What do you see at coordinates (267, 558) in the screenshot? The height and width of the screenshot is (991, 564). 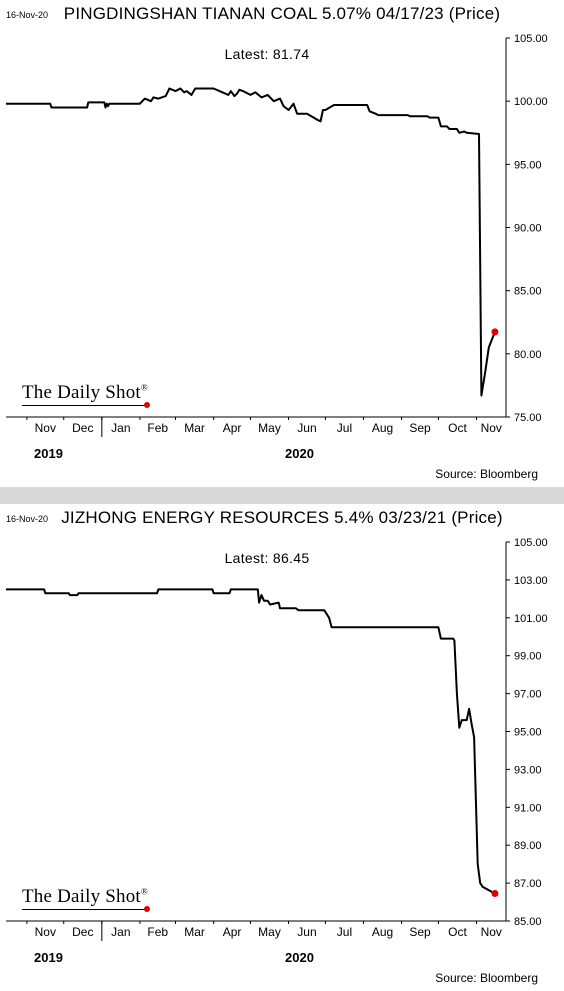 I see `latest-value-label: Latest: 86.45` at bounding box center [267, 558].